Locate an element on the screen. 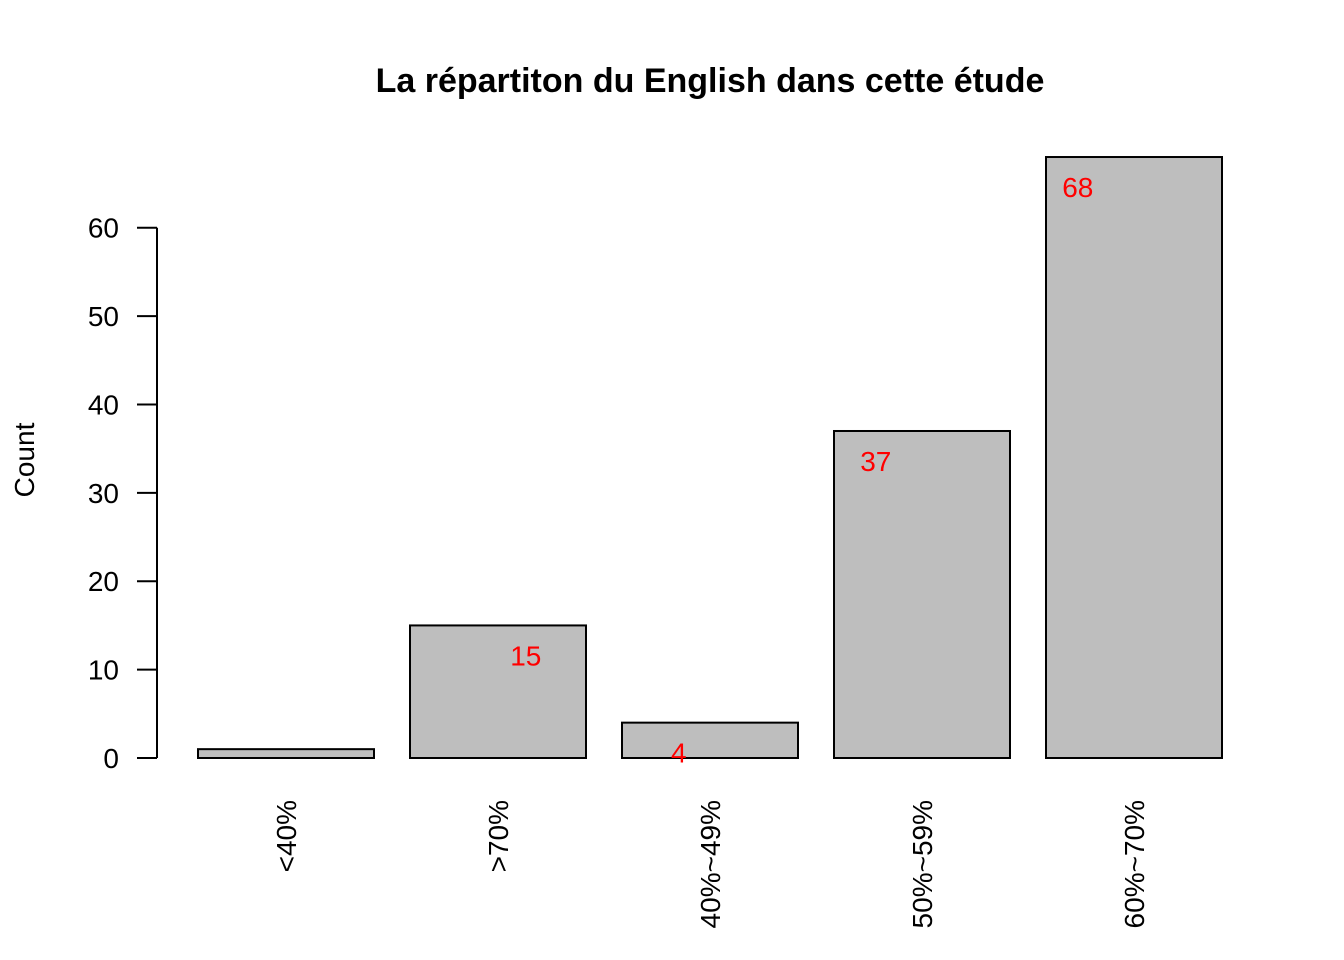 The width and height of the screenshot is (1344, 960). y-tick-label: 20 is located at coordinates (103, 581).